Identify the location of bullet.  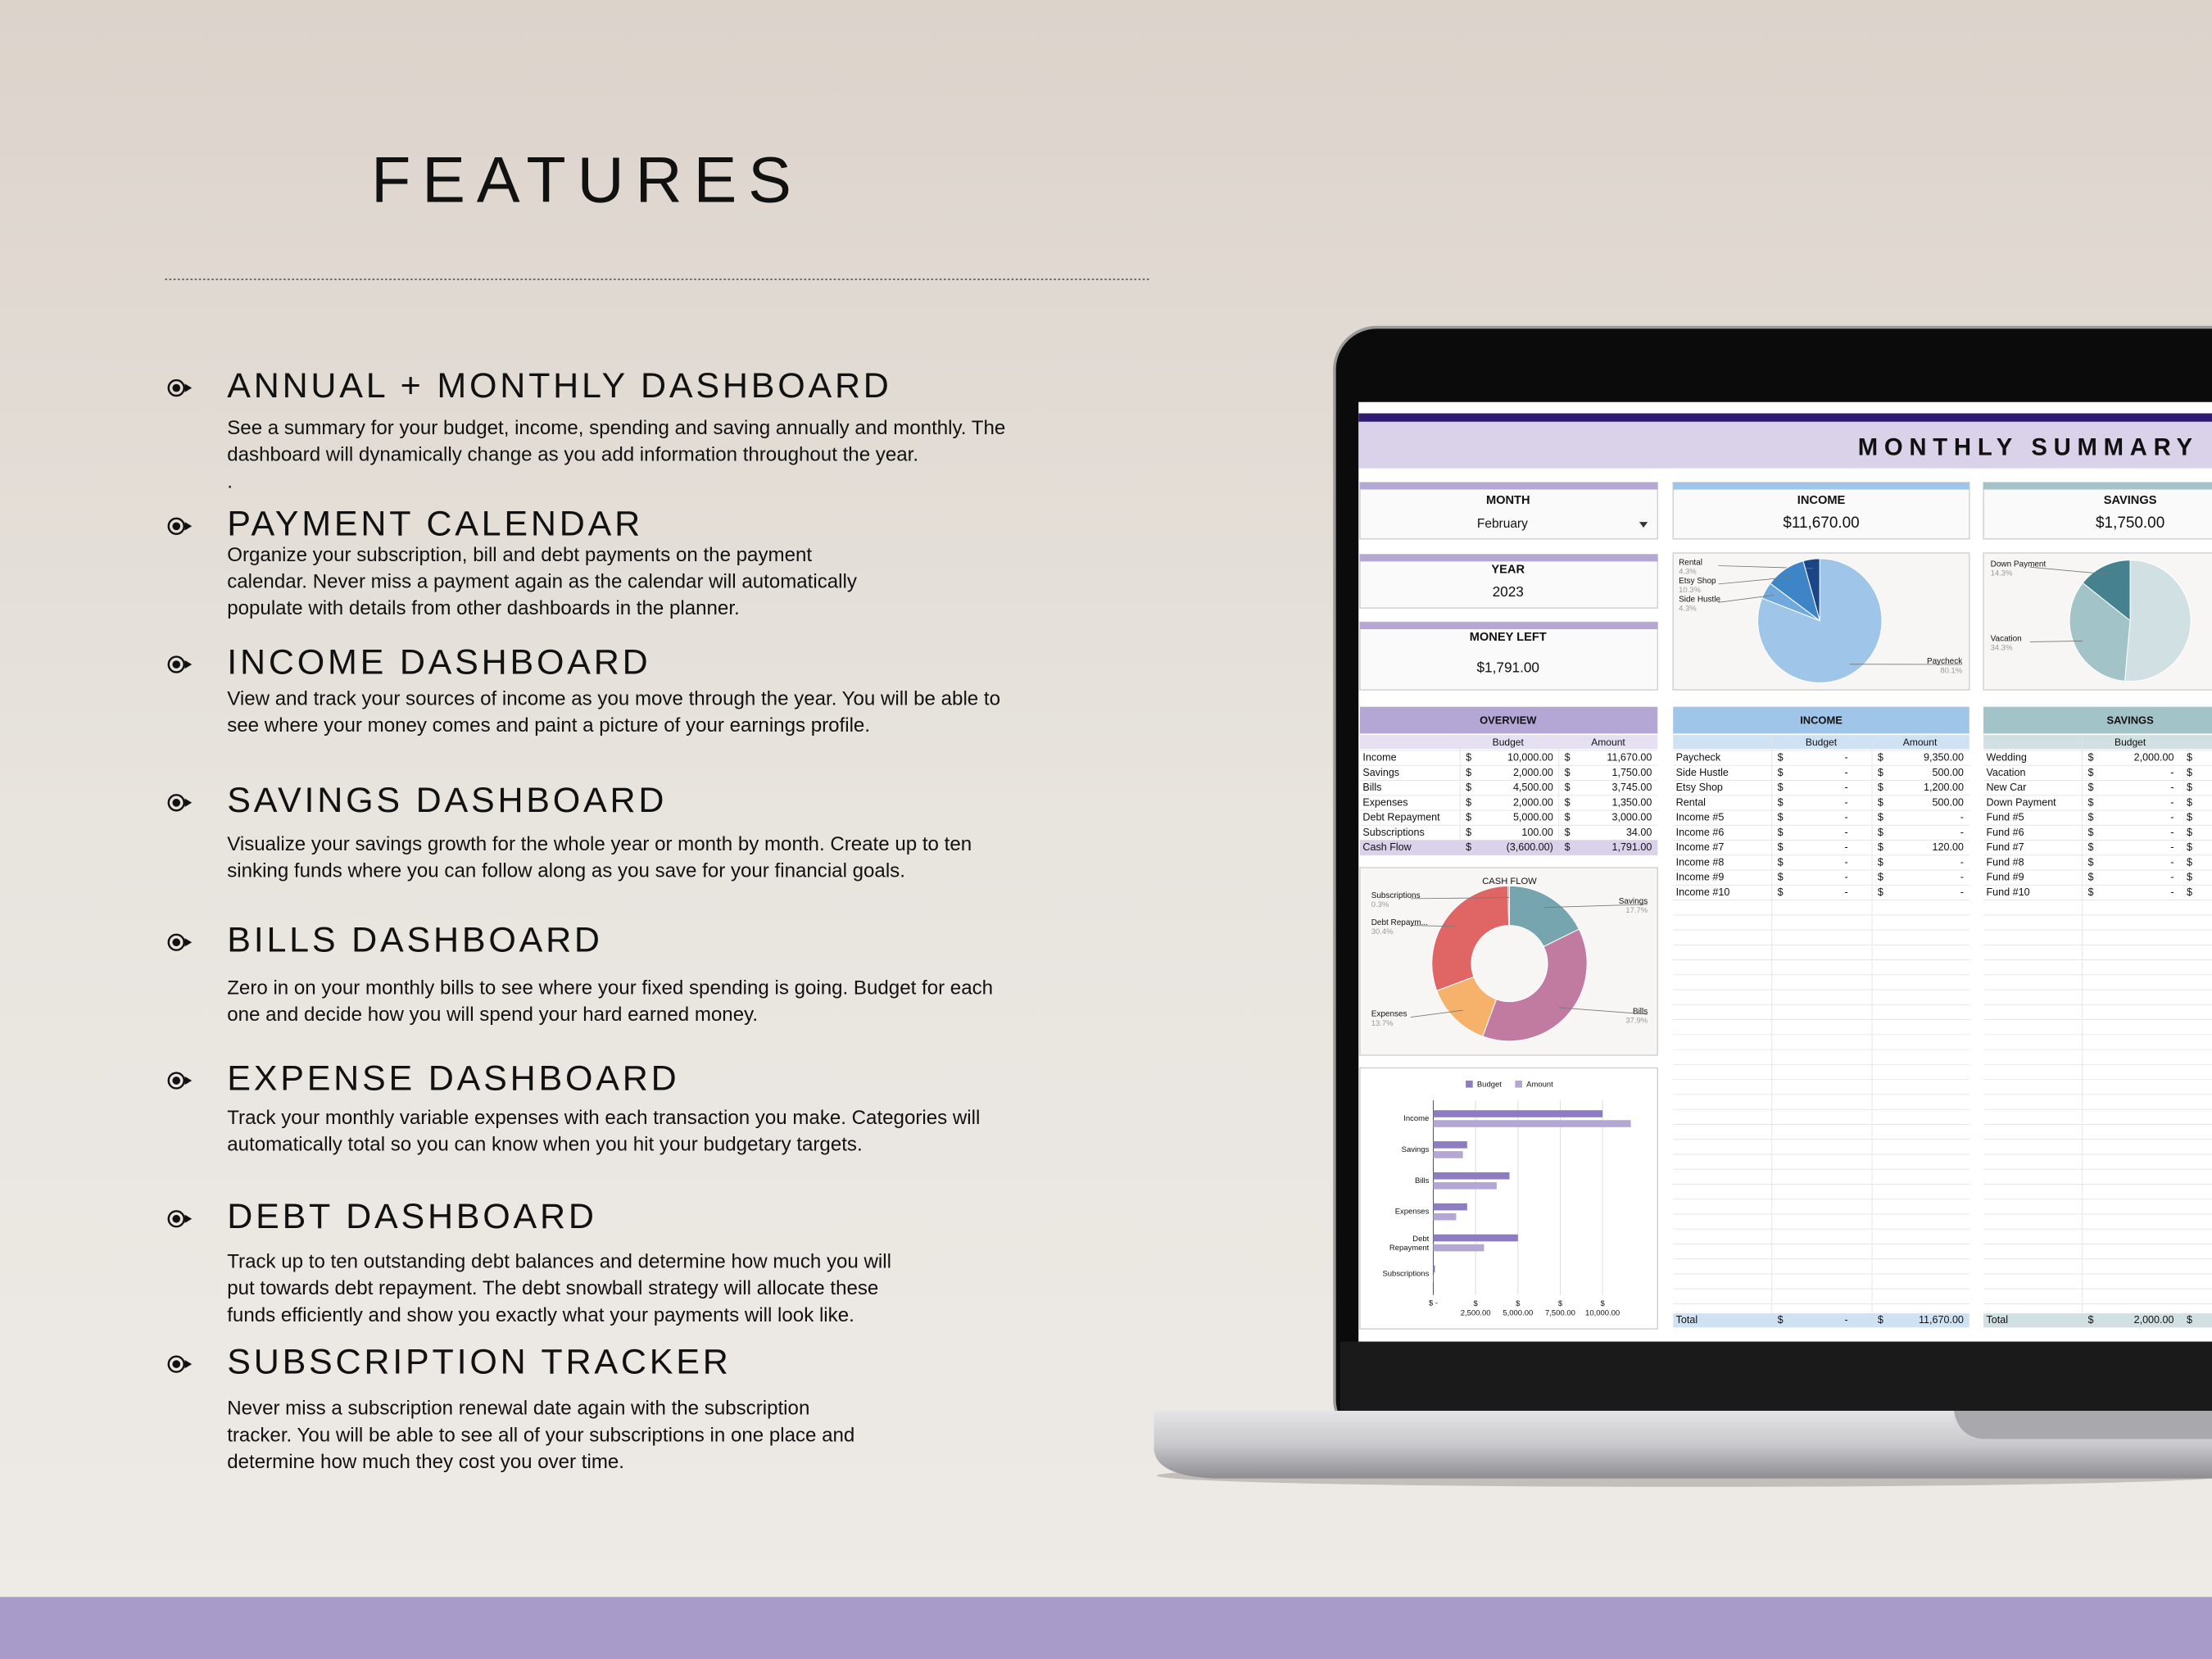
(176, 1219).